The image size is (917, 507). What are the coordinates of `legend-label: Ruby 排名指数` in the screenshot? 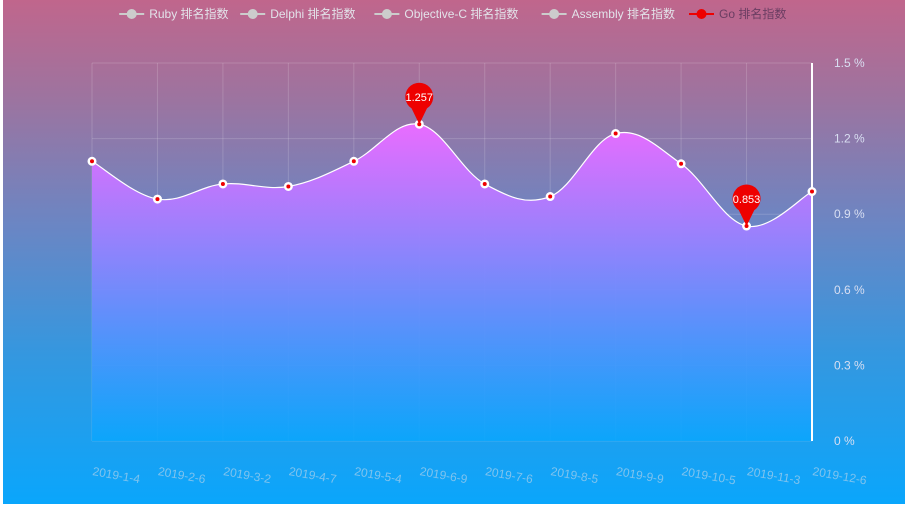 It's located at (188, 13).